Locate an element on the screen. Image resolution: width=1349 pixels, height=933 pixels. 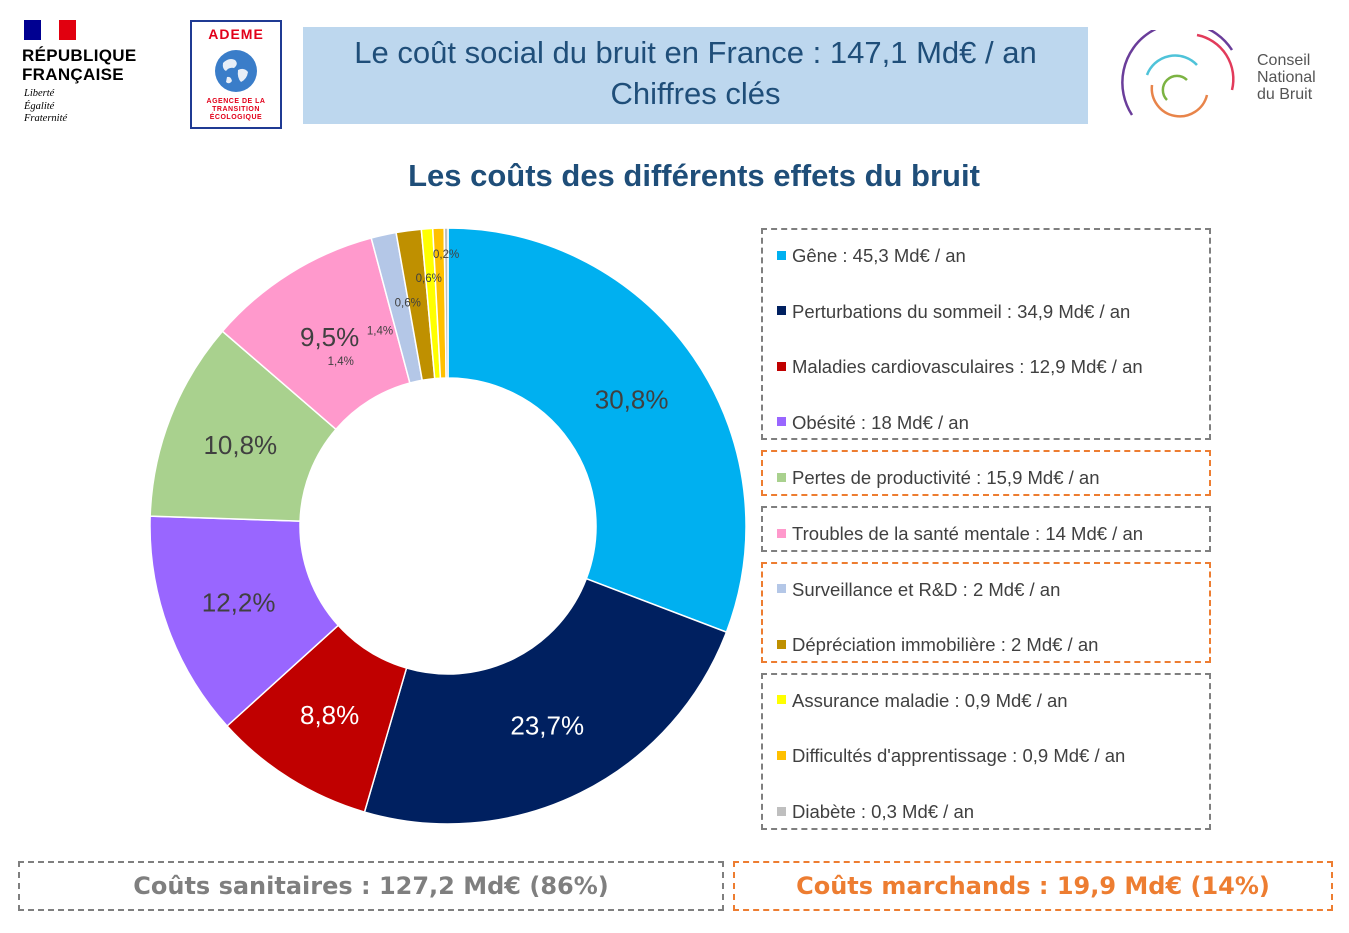
summary-sanitaires: Coûts sanitaires : 127,2 Md€ (86%) is located at coordinates (371, 886).